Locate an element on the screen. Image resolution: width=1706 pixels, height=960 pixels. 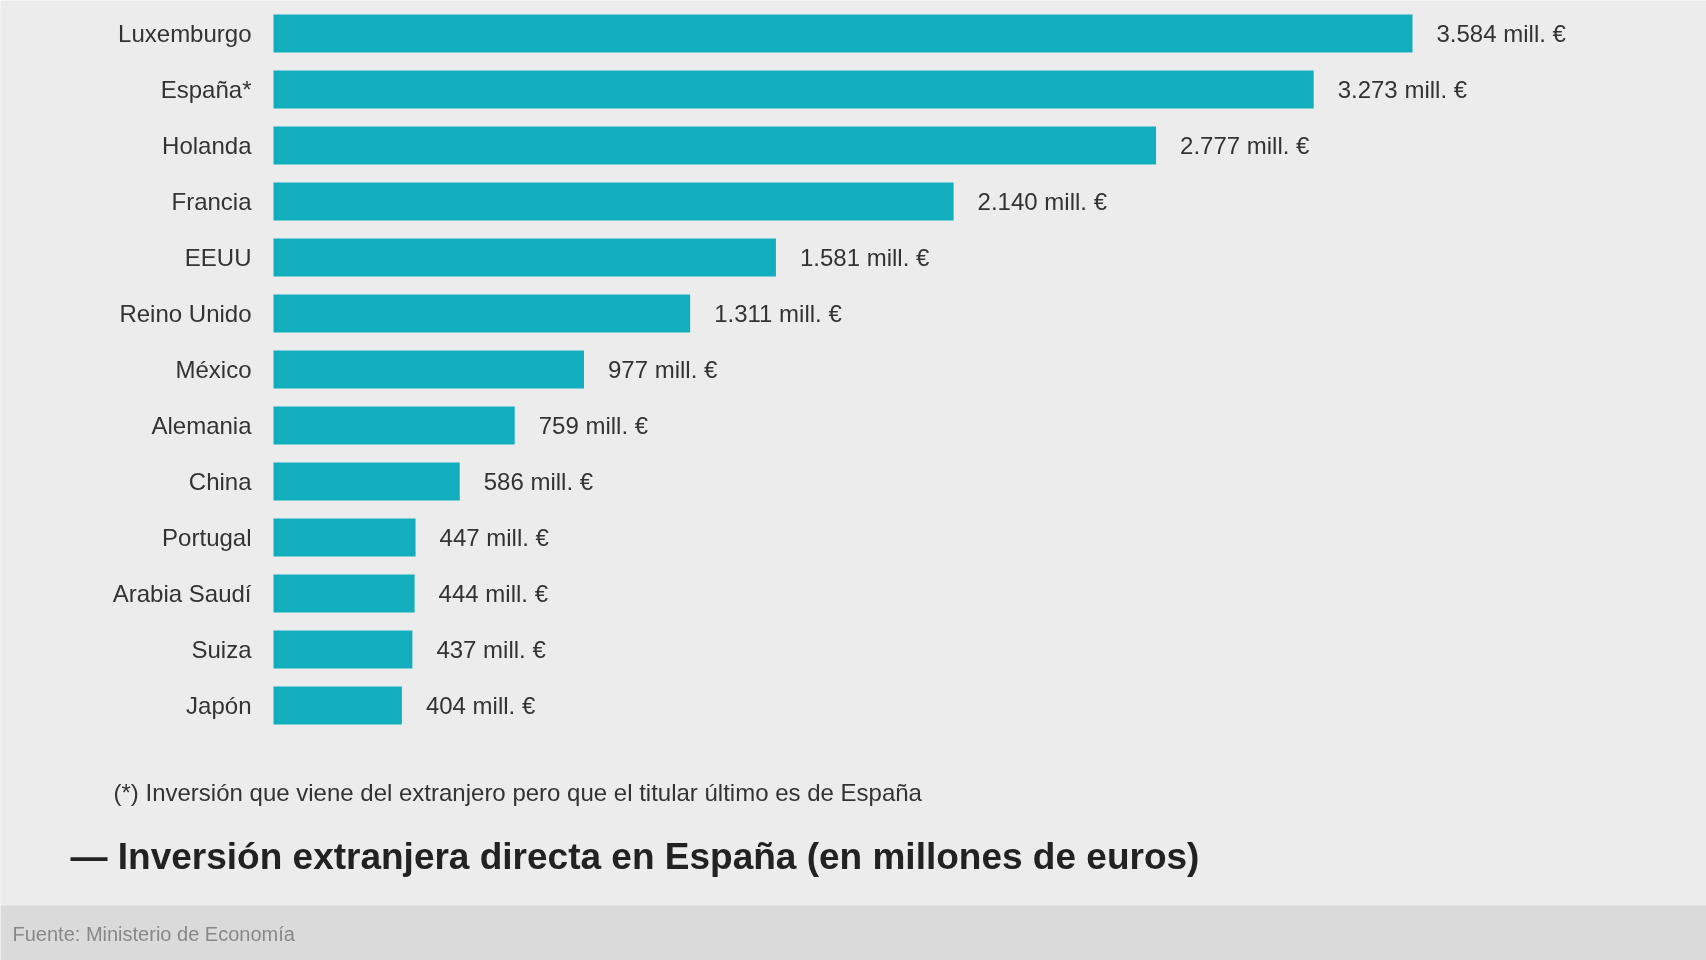
y-tick-label: Arabia Saudí is located at coordinates (182, 593).